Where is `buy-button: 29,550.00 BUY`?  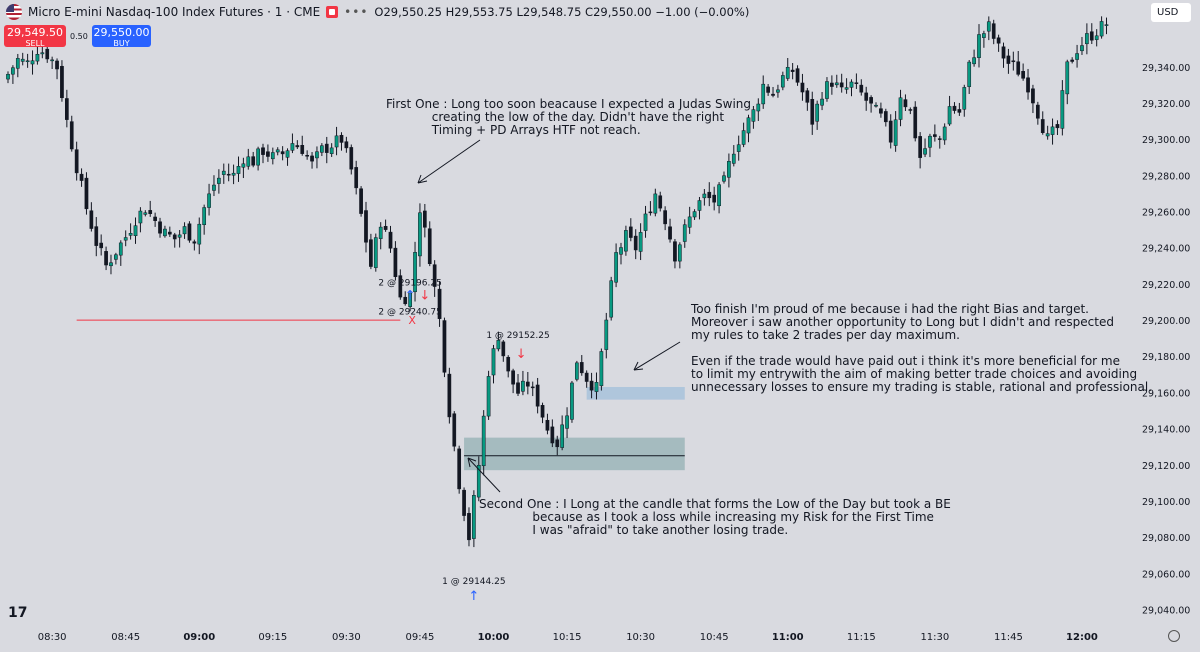 buy-button: 29,550.00 BUY is located at coordinates (121, 36).